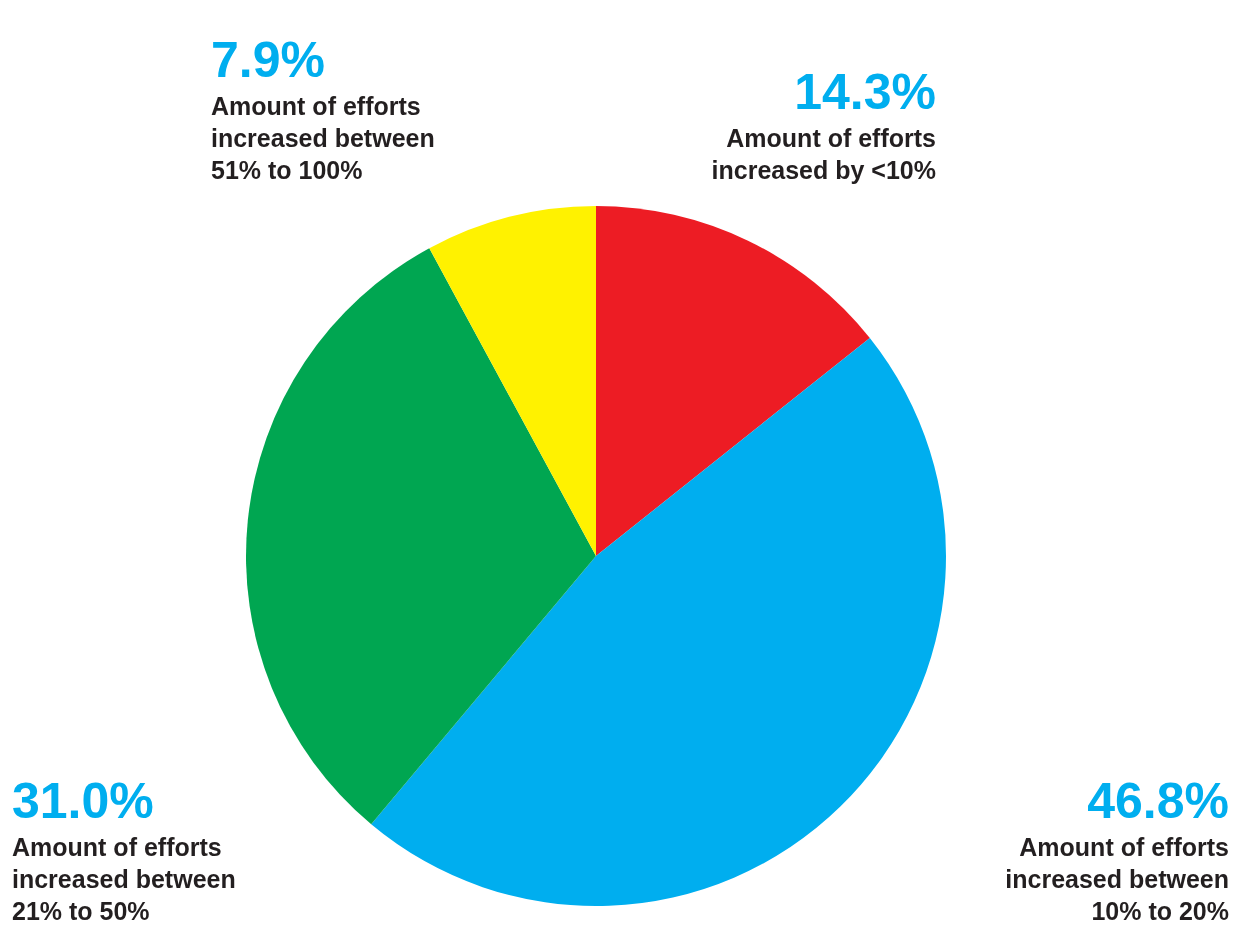  What do you see at coordinates (323, 138) in the screenshot?
I see `slice-label: Amount of efforts increased between 51% to 100%` at bounding box center [323, 138].